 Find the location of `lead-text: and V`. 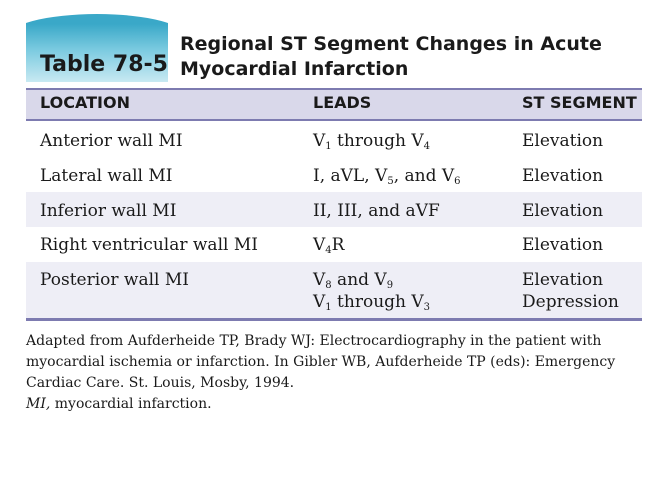

lead-text: and V is located at coordinates (359, 280).